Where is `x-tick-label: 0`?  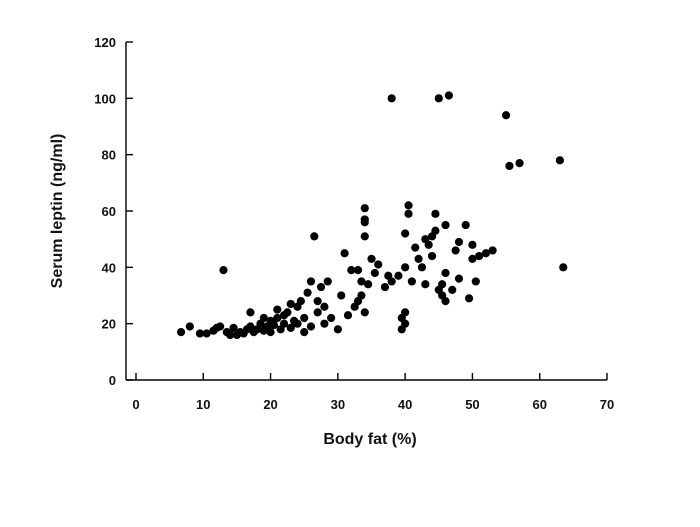 x-tick-label: 0 is located at coordinates (135, 404).